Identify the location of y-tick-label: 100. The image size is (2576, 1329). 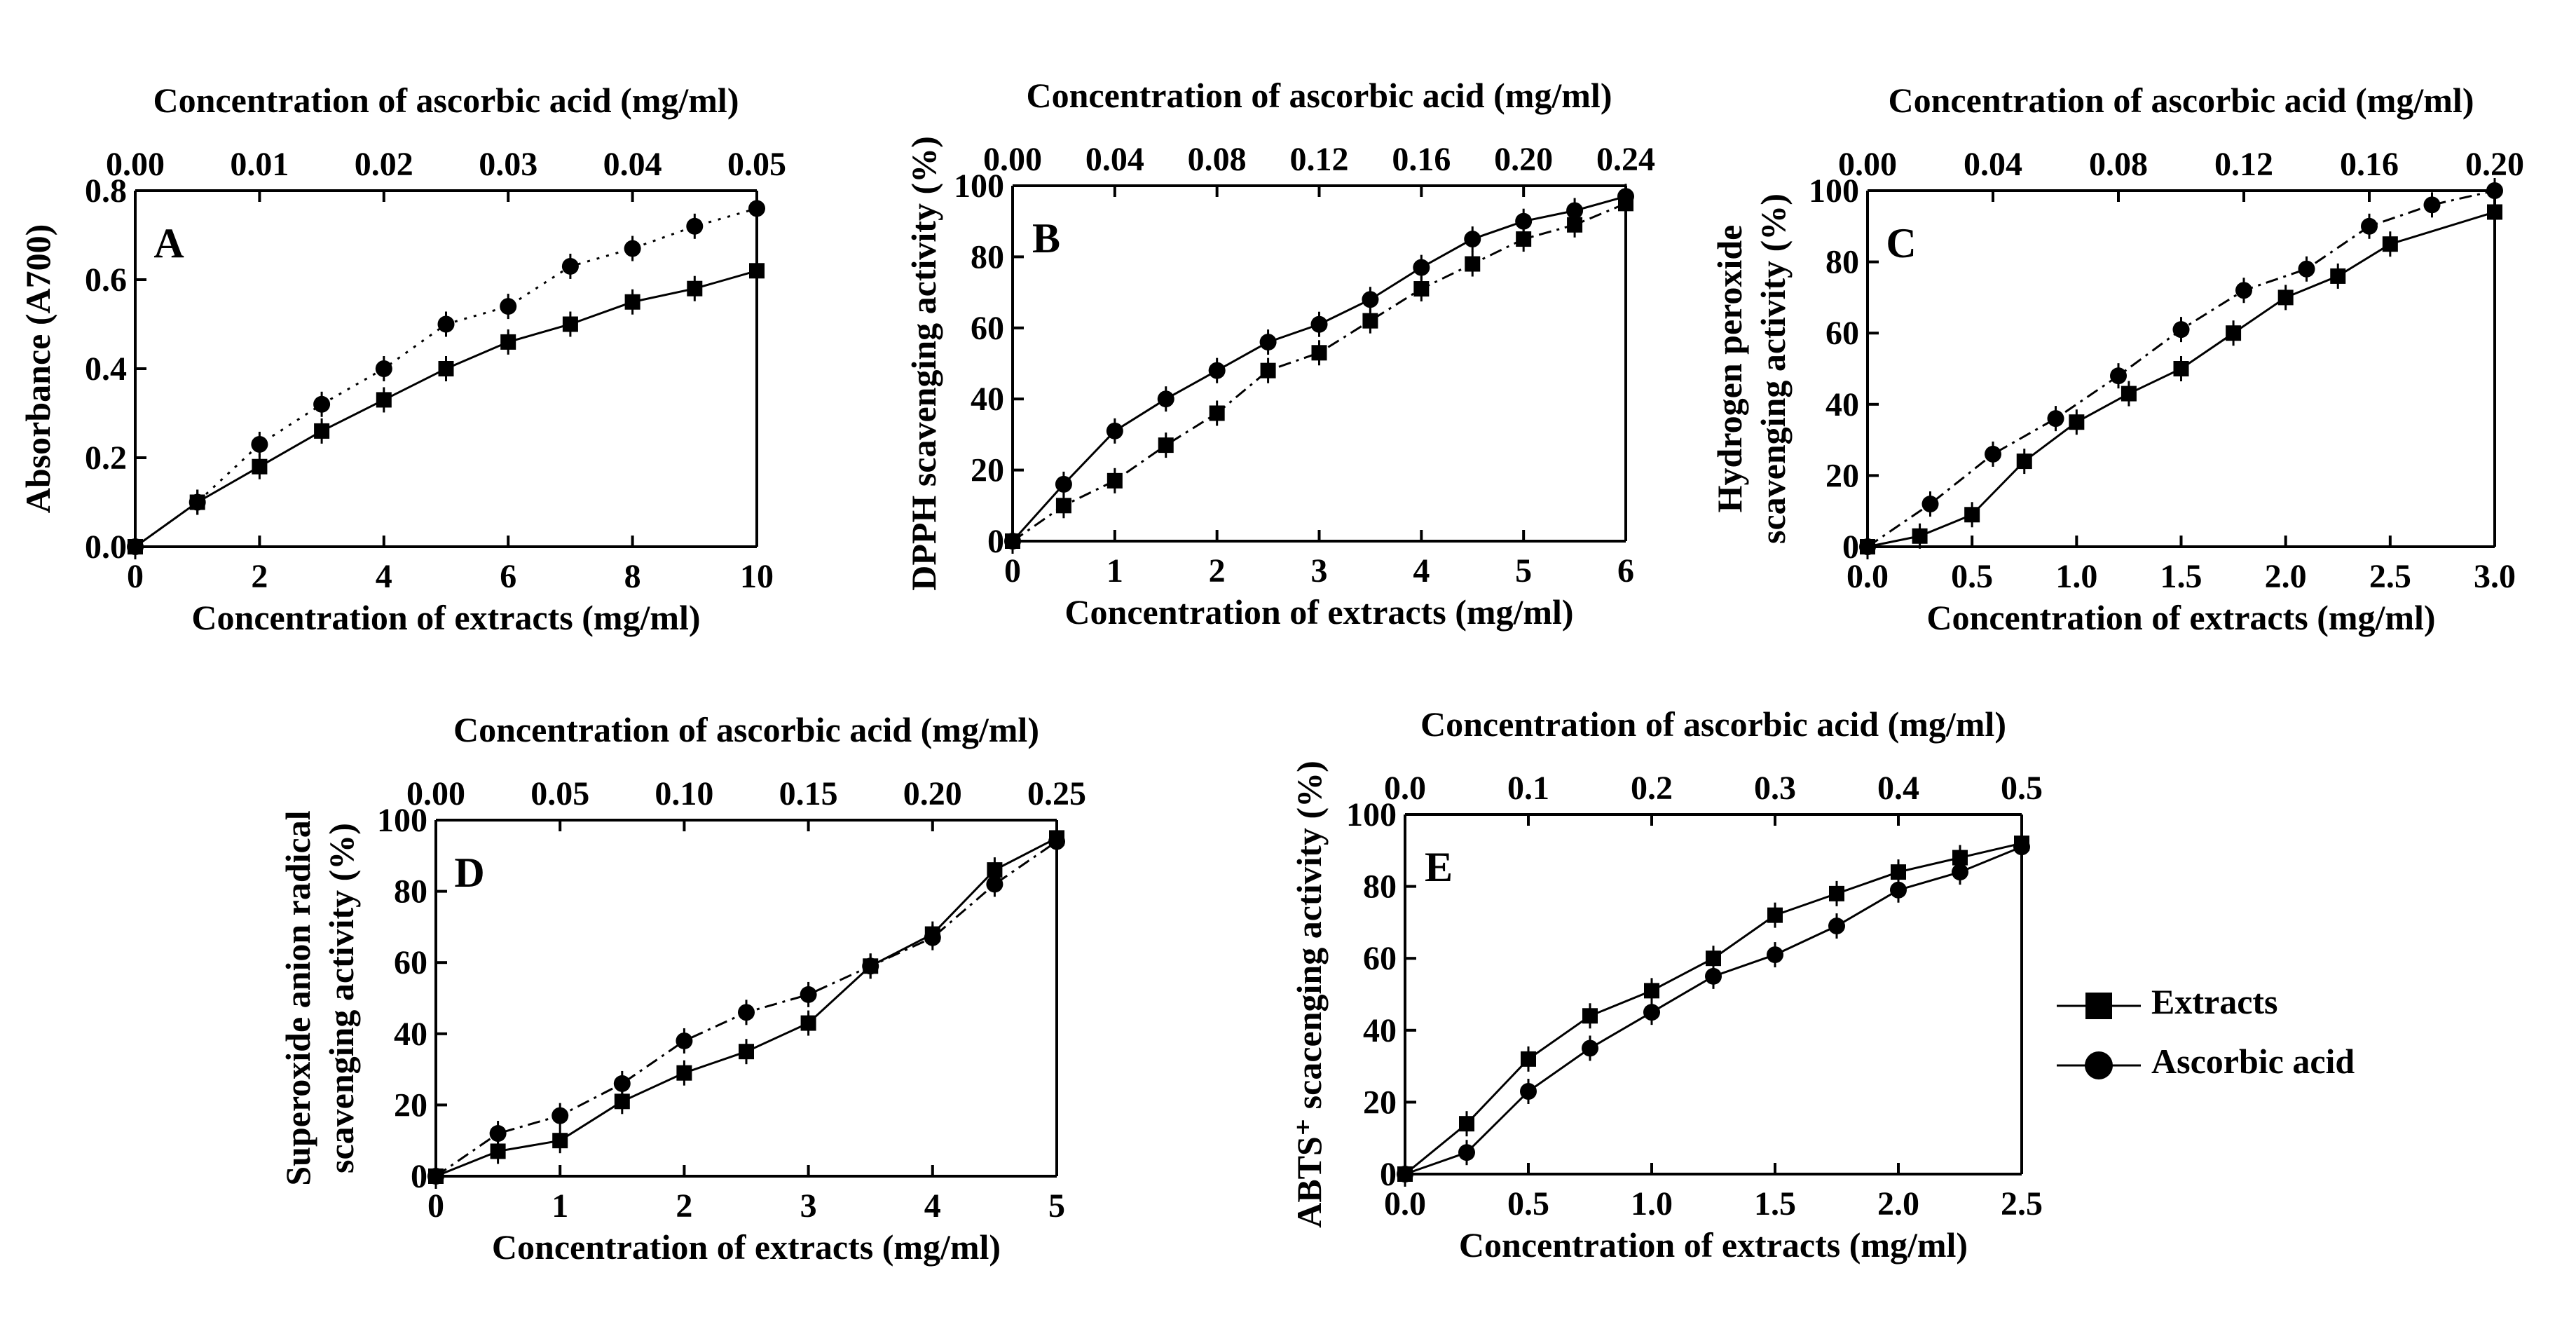
(979, 186).